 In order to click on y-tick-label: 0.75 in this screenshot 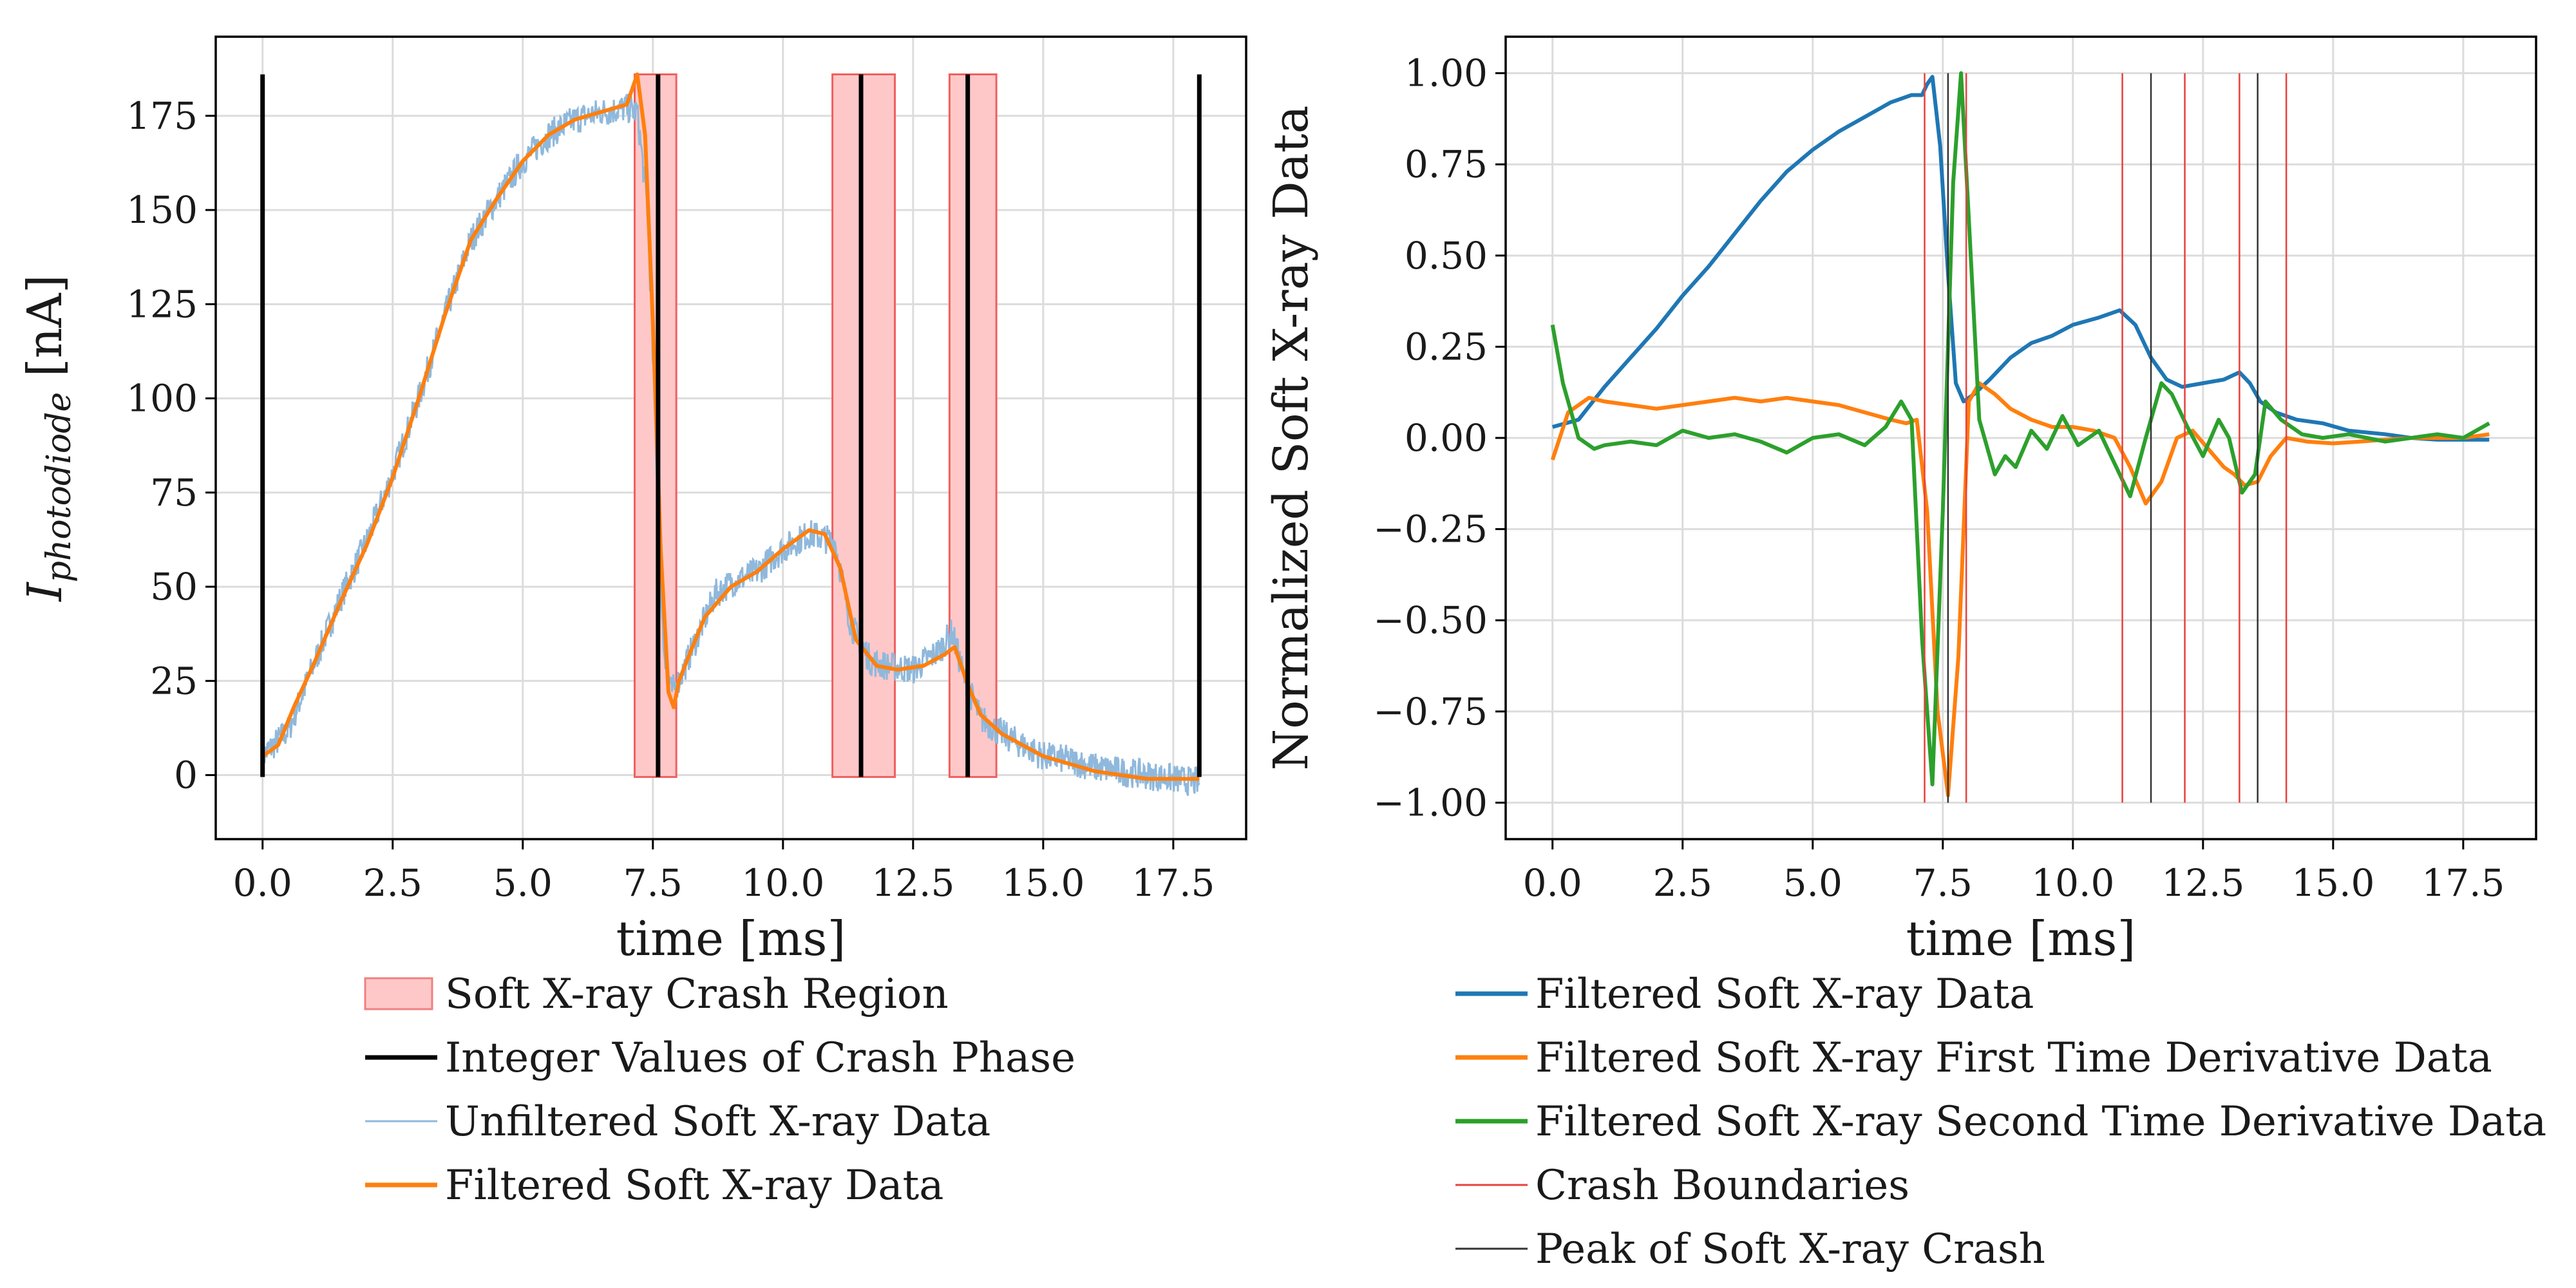, I will do `click(1446, 164)`.